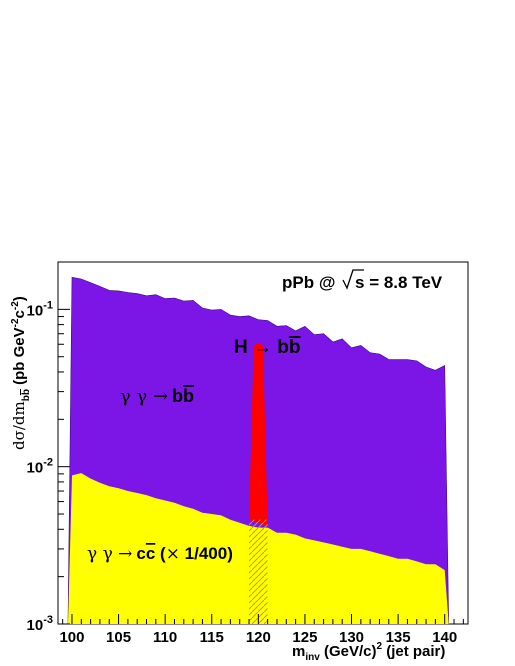 Image resolution: width=515 pixels, height=666 pixels. I want to click on series-higgs-peak-group, so click(258, 434).